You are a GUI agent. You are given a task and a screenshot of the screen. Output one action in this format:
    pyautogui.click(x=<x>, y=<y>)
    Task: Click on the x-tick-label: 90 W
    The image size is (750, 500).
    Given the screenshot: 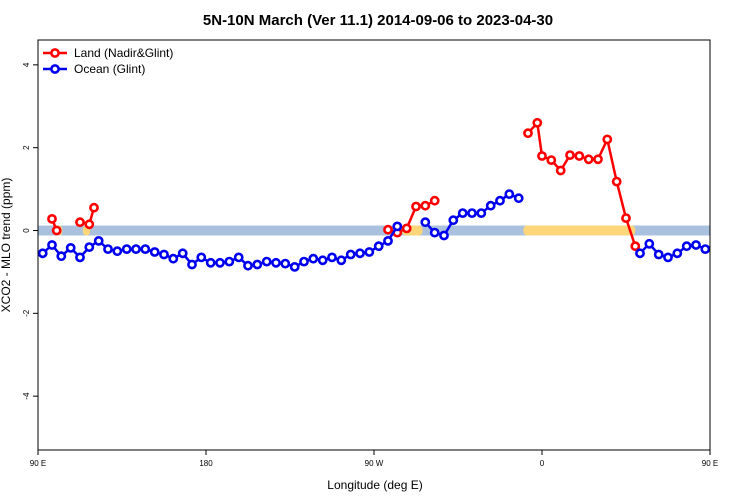 What is the action you would take?
    pyautogui.click(x=374, y=463)
    